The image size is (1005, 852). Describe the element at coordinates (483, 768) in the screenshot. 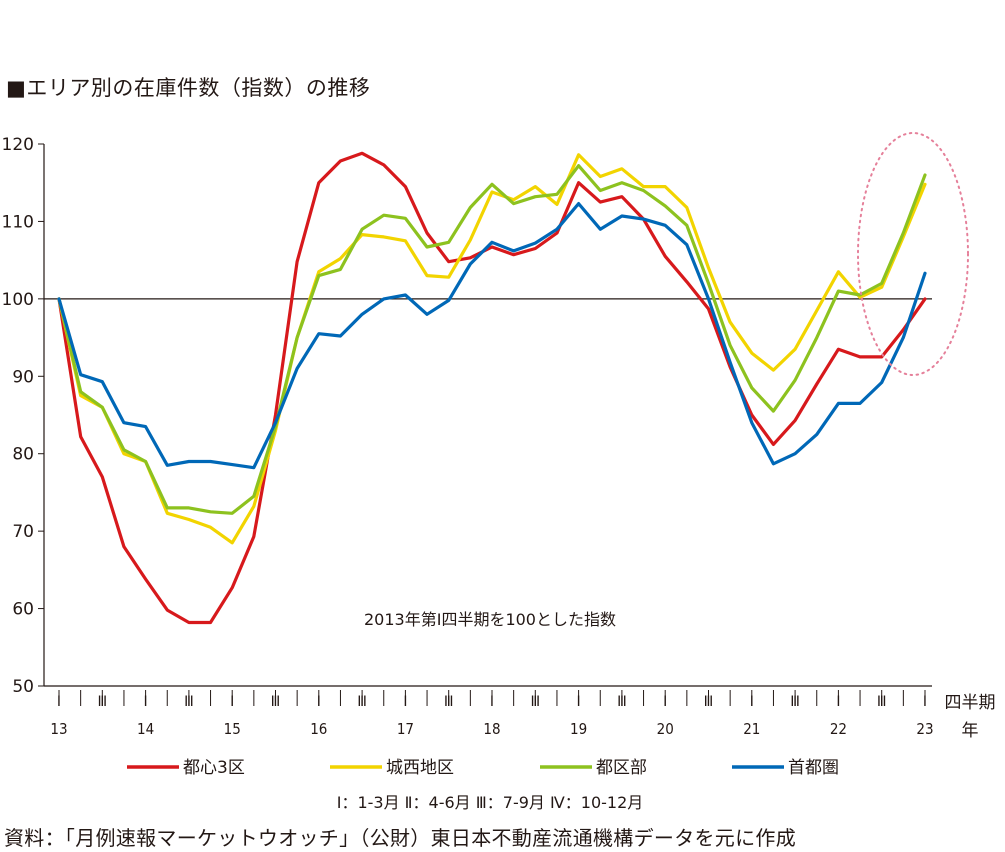

I see `legend: 都心3区 城西地区 都区部 首都圏` at that location.